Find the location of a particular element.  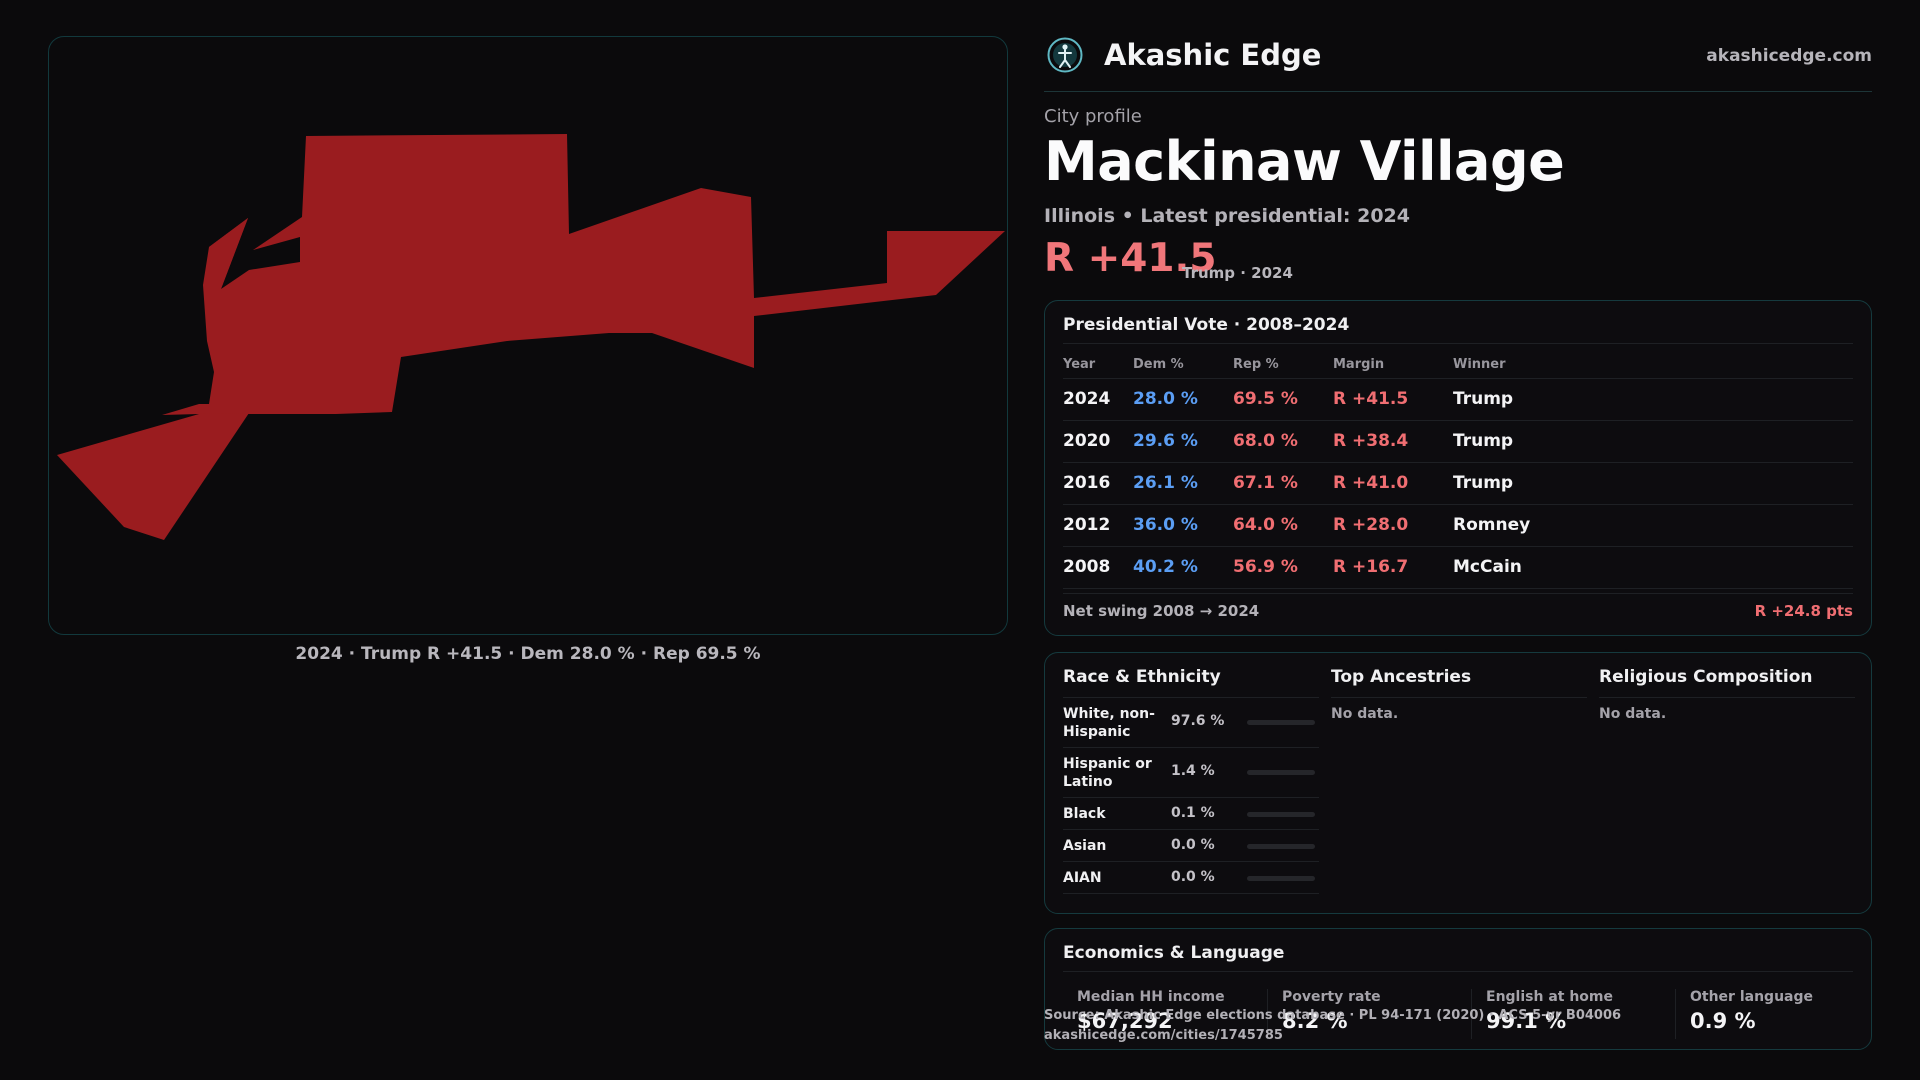

economics-title: Economics & Language is located at coordinates (1174, 953).